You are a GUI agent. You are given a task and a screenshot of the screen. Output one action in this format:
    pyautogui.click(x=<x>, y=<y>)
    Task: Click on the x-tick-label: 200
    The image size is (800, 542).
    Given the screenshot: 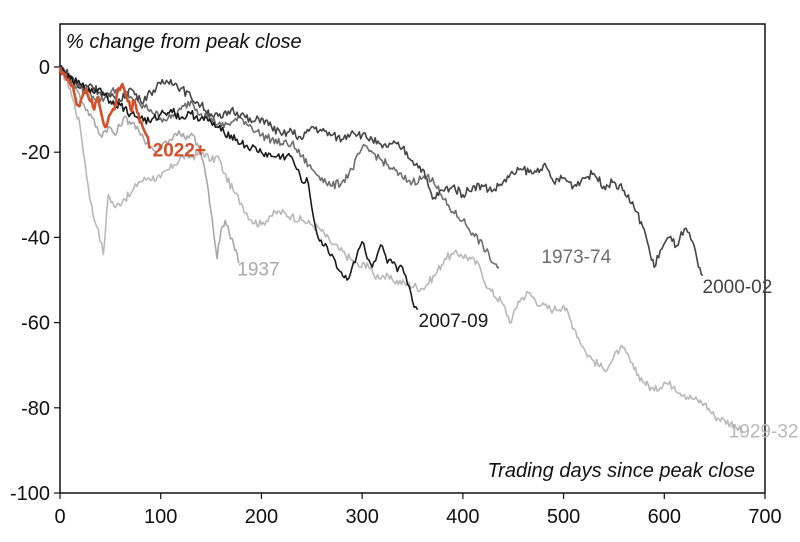 What is the action you would take?
    pyautogui.click(x=261, y=517)
    